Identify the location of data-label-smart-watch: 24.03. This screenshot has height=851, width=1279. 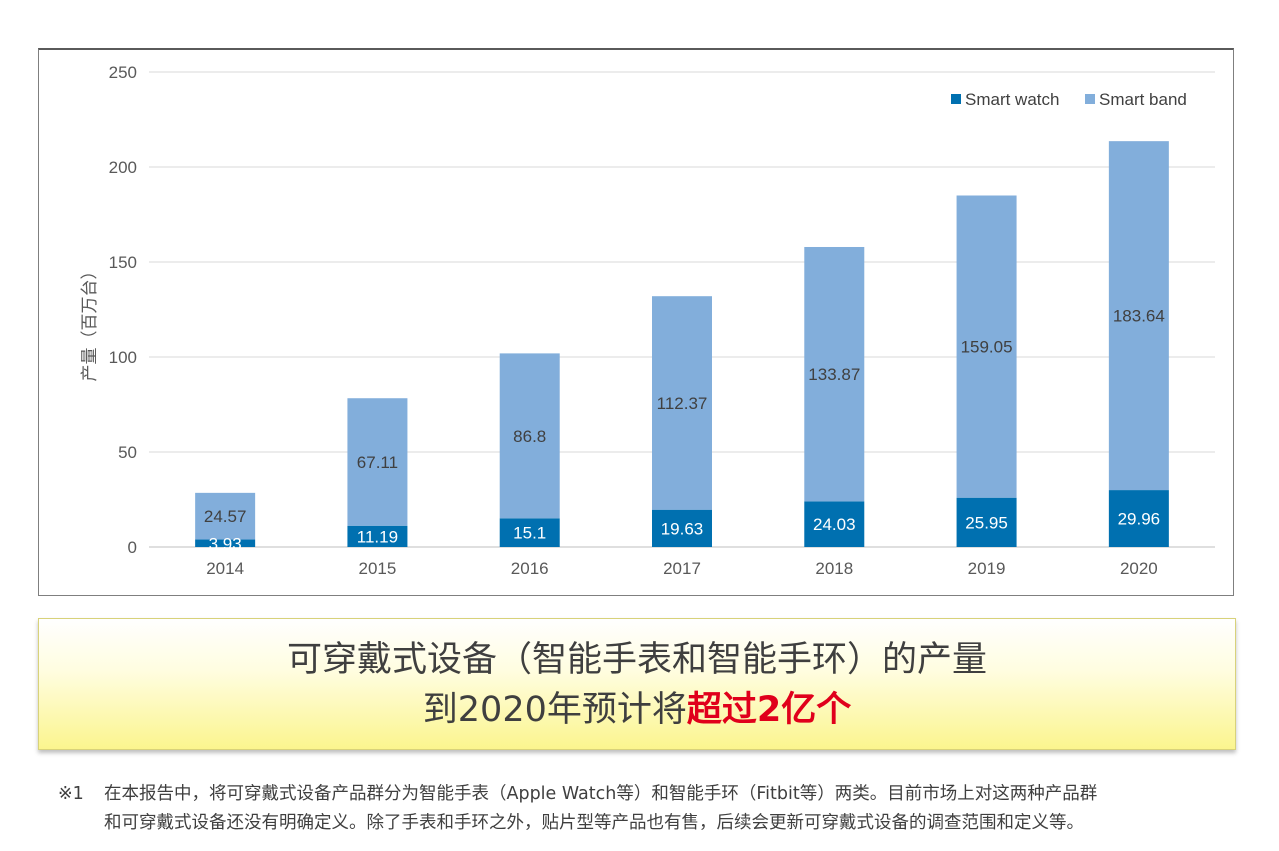
(834, 524).